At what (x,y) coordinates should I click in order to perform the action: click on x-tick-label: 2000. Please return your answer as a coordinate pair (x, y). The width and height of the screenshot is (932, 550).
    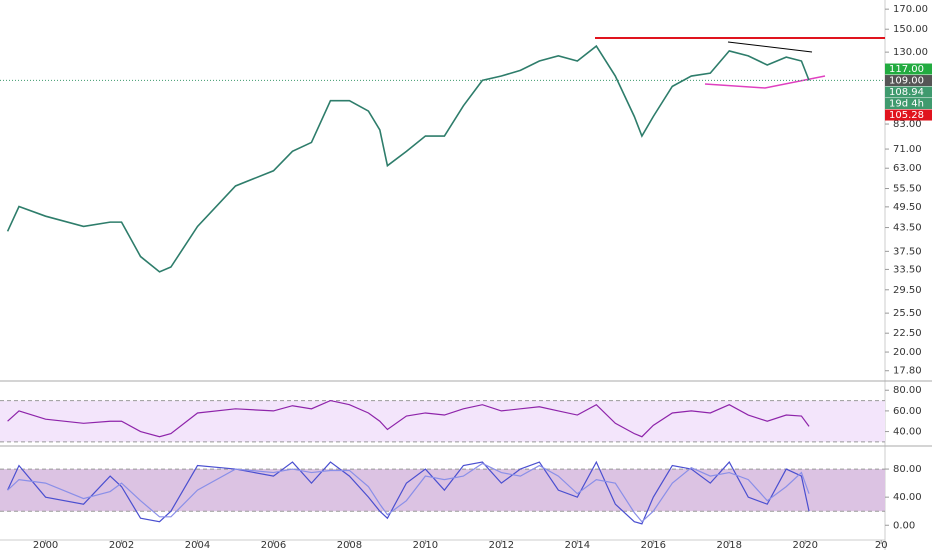
    Looking at the image, I should click on (45, 545).